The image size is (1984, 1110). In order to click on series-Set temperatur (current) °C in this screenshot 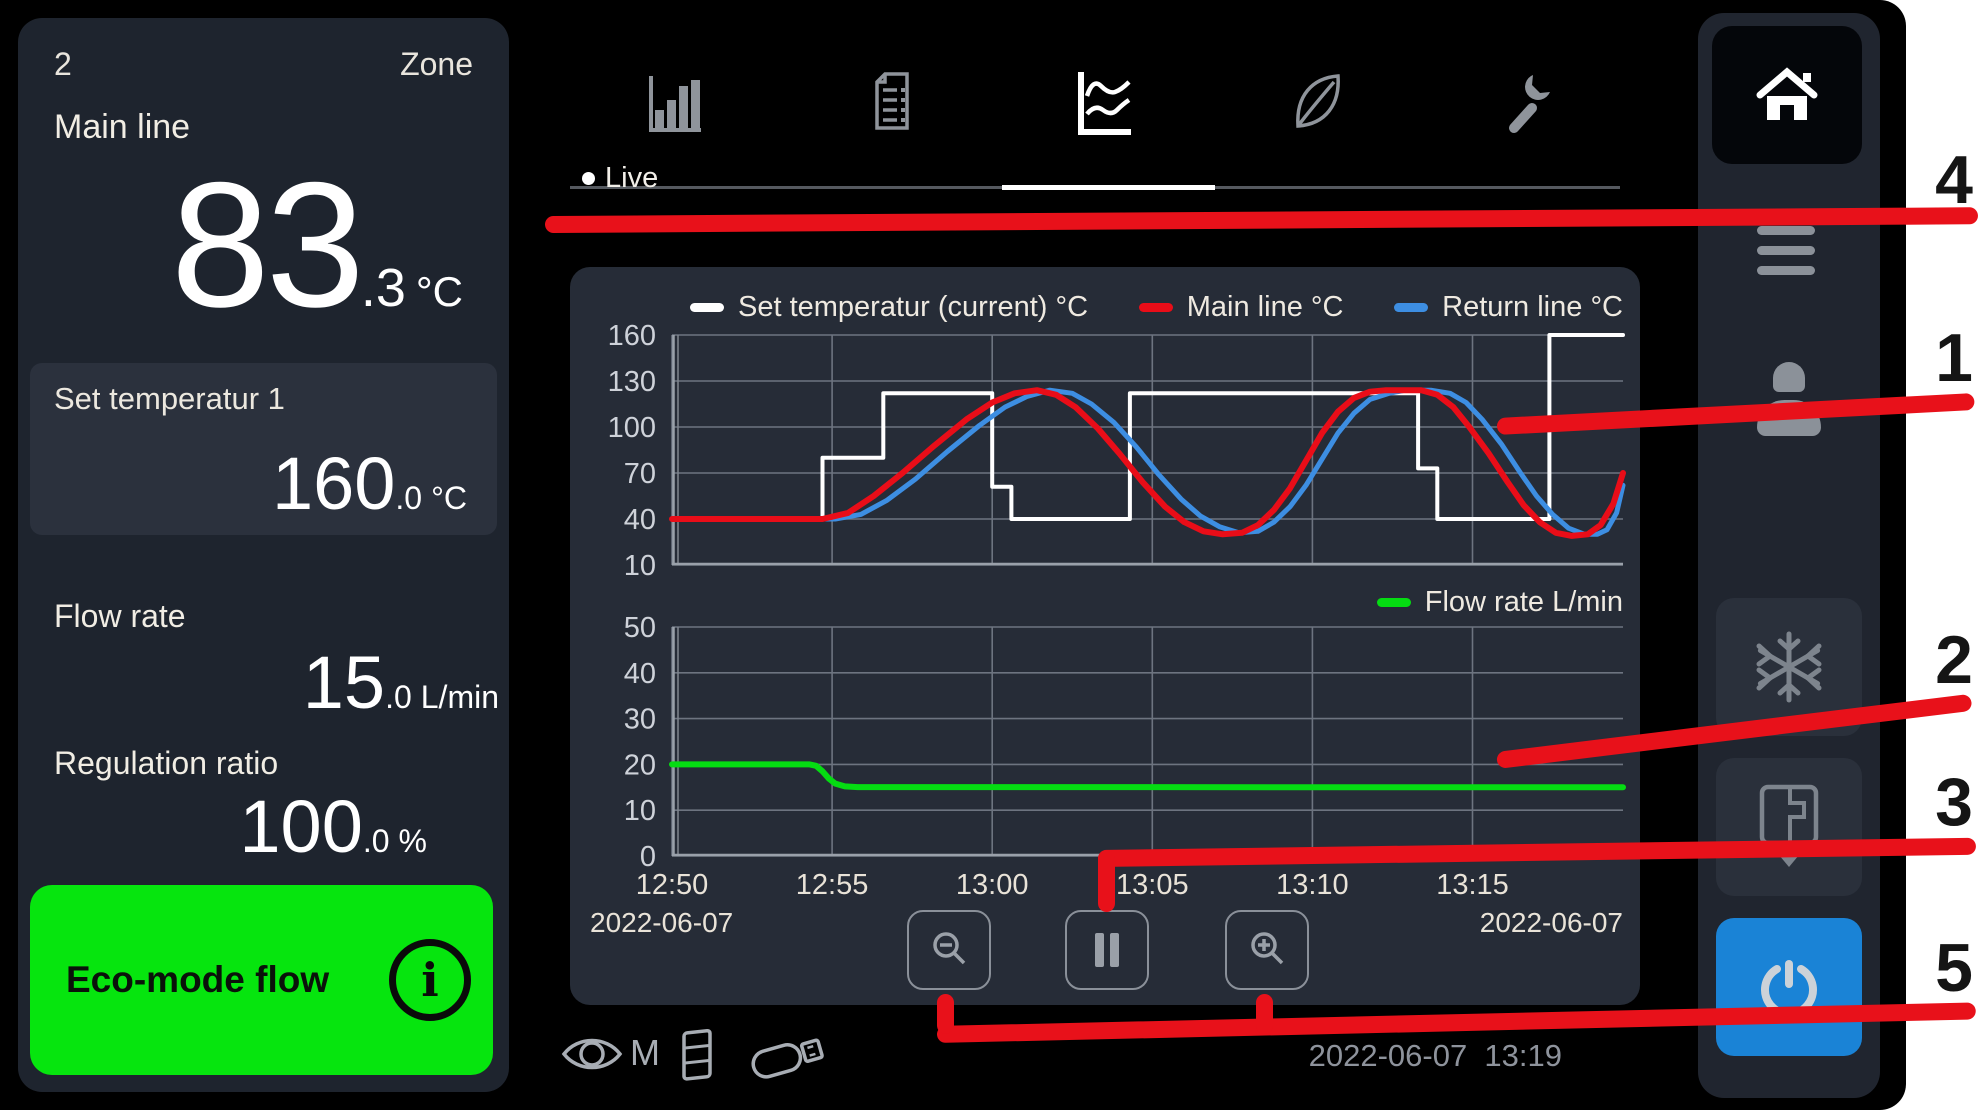, I will do `click(1147, 427)`.